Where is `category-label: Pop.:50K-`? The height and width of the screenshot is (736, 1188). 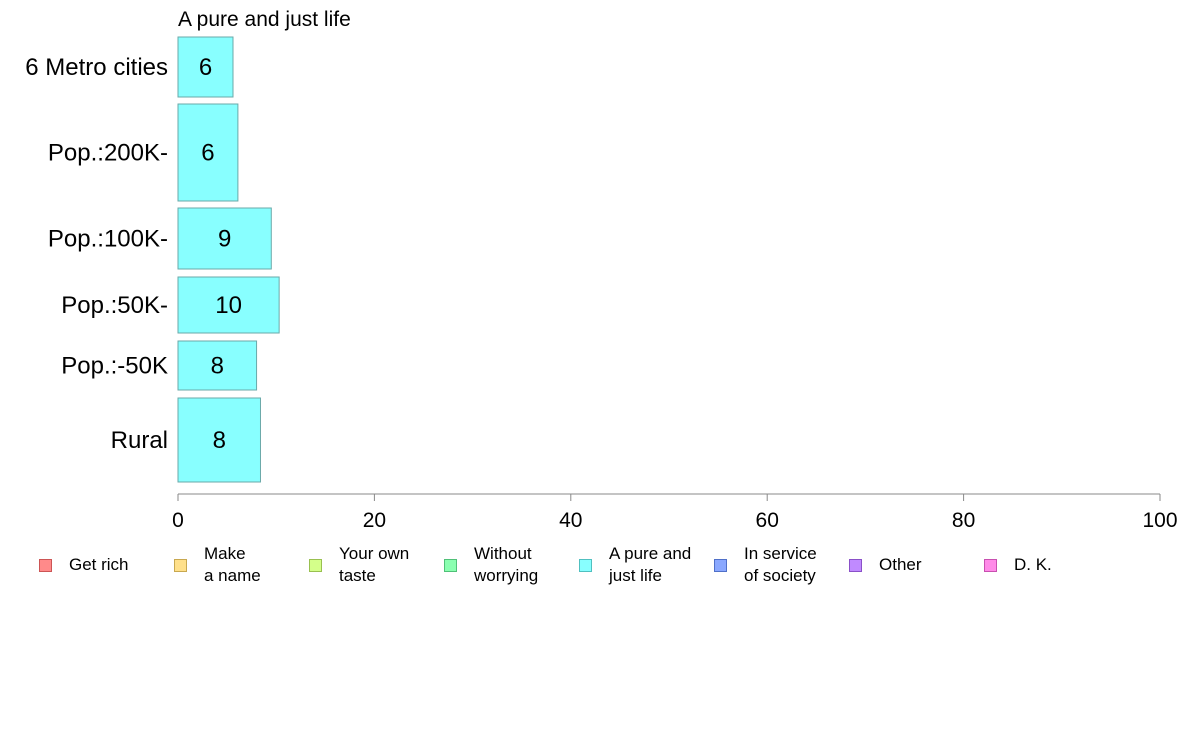
category-label: Pop.:50K- is located at coordinates (114, 305).